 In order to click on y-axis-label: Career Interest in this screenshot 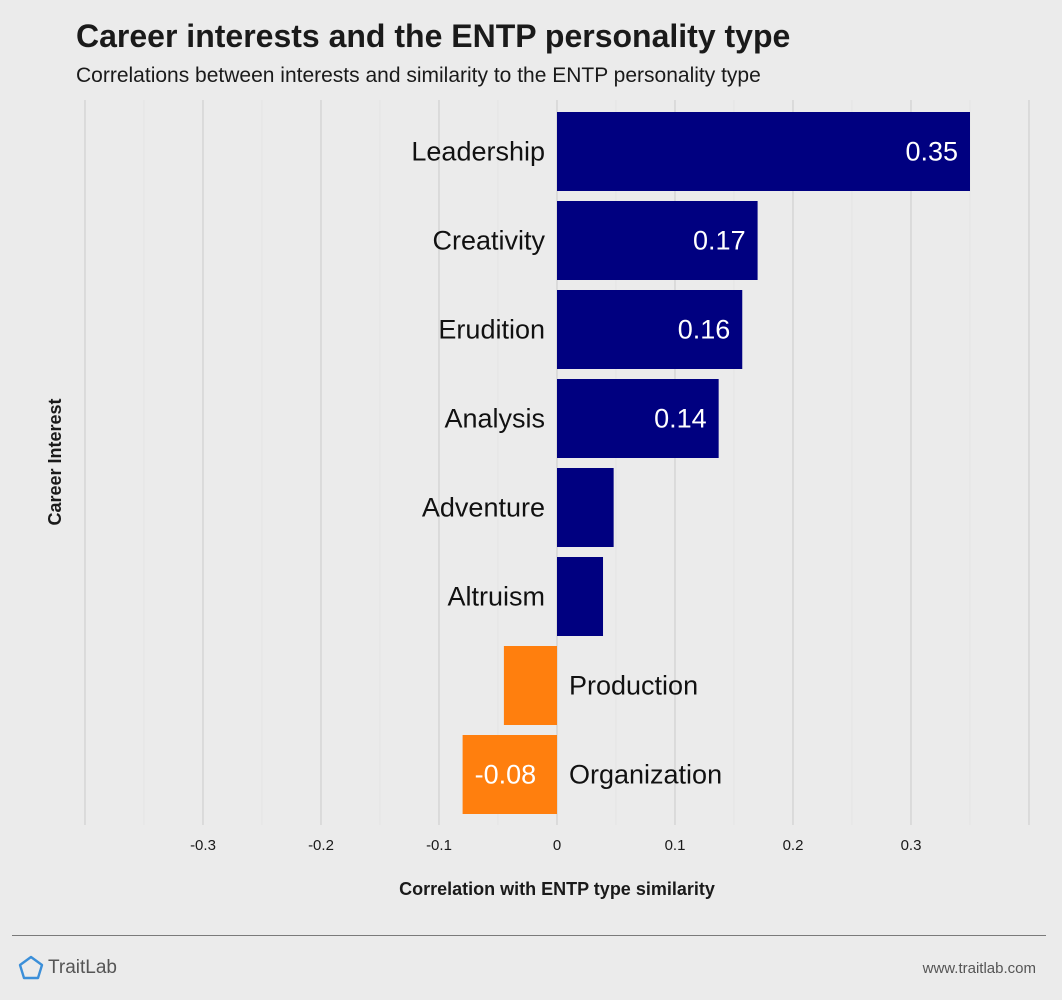, I will do `click(55, 461)`.